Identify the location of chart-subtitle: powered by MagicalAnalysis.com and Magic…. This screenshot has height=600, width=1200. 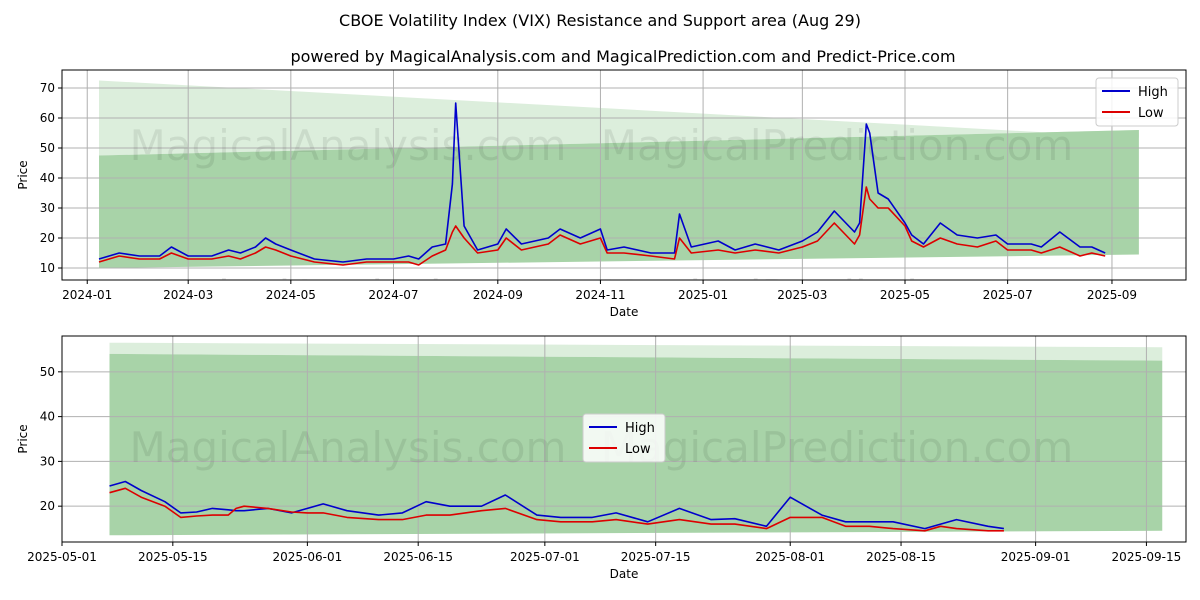
(622, 56).